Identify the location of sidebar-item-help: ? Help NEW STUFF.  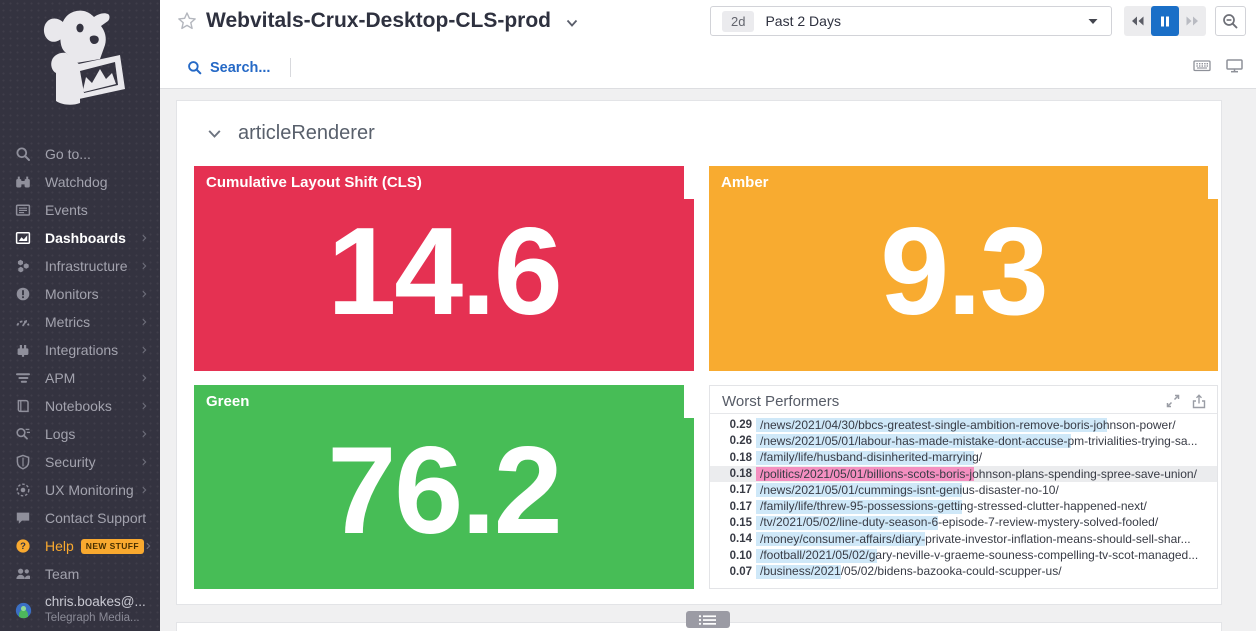
(80, 546).